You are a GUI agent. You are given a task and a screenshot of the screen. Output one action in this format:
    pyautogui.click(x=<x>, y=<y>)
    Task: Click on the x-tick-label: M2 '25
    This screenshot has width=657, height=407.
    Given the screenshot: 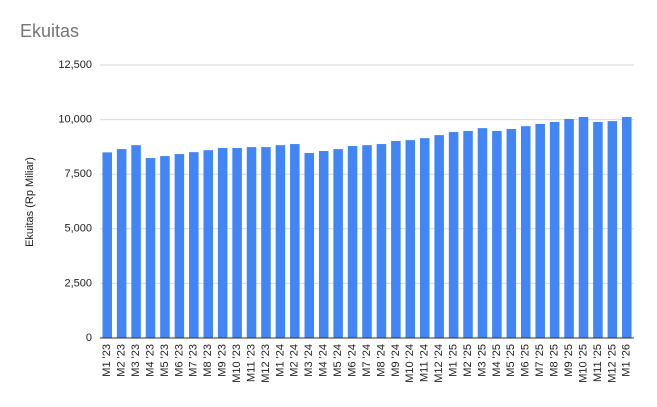 What is the action you would take?
    pyautogui.click(x=468, y=360)
    